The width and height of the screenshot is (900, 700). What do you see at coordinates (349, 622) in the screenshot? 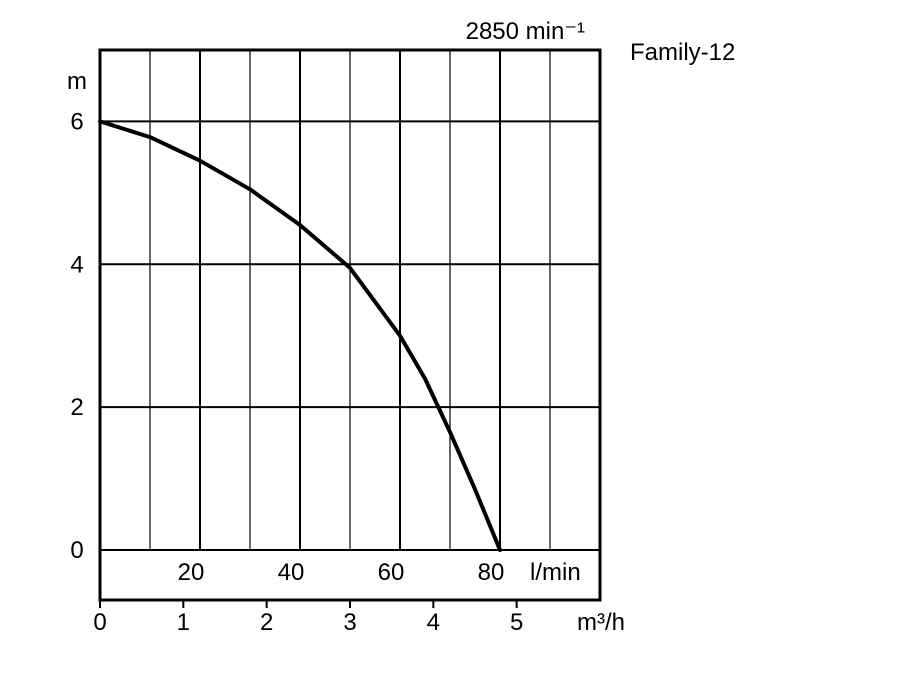
I see `x-m3h-tick-label: 3` at bounding box center [349, 622].